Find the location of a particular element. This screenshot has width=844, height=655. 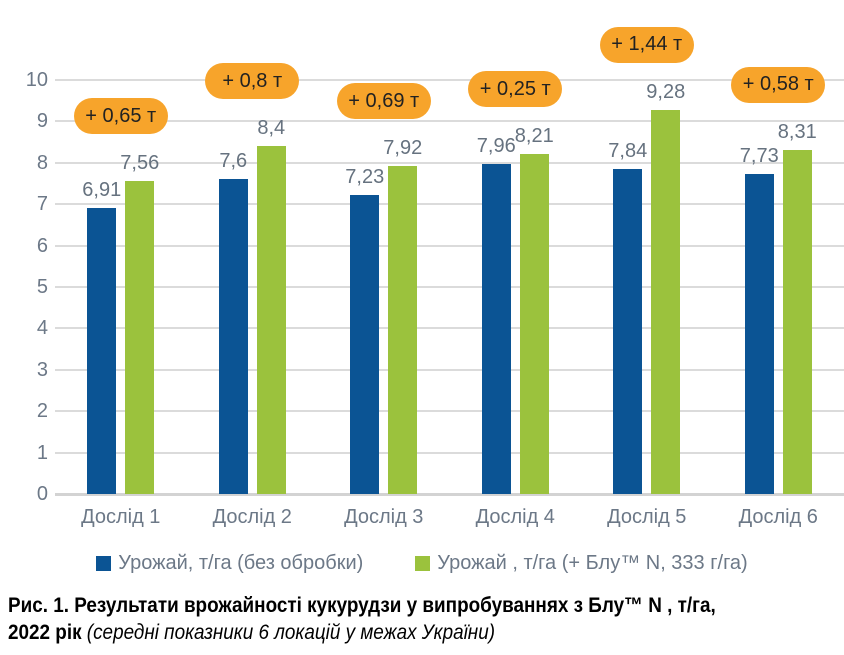

value-label: 7,23 is located at coordinates (365, 176).